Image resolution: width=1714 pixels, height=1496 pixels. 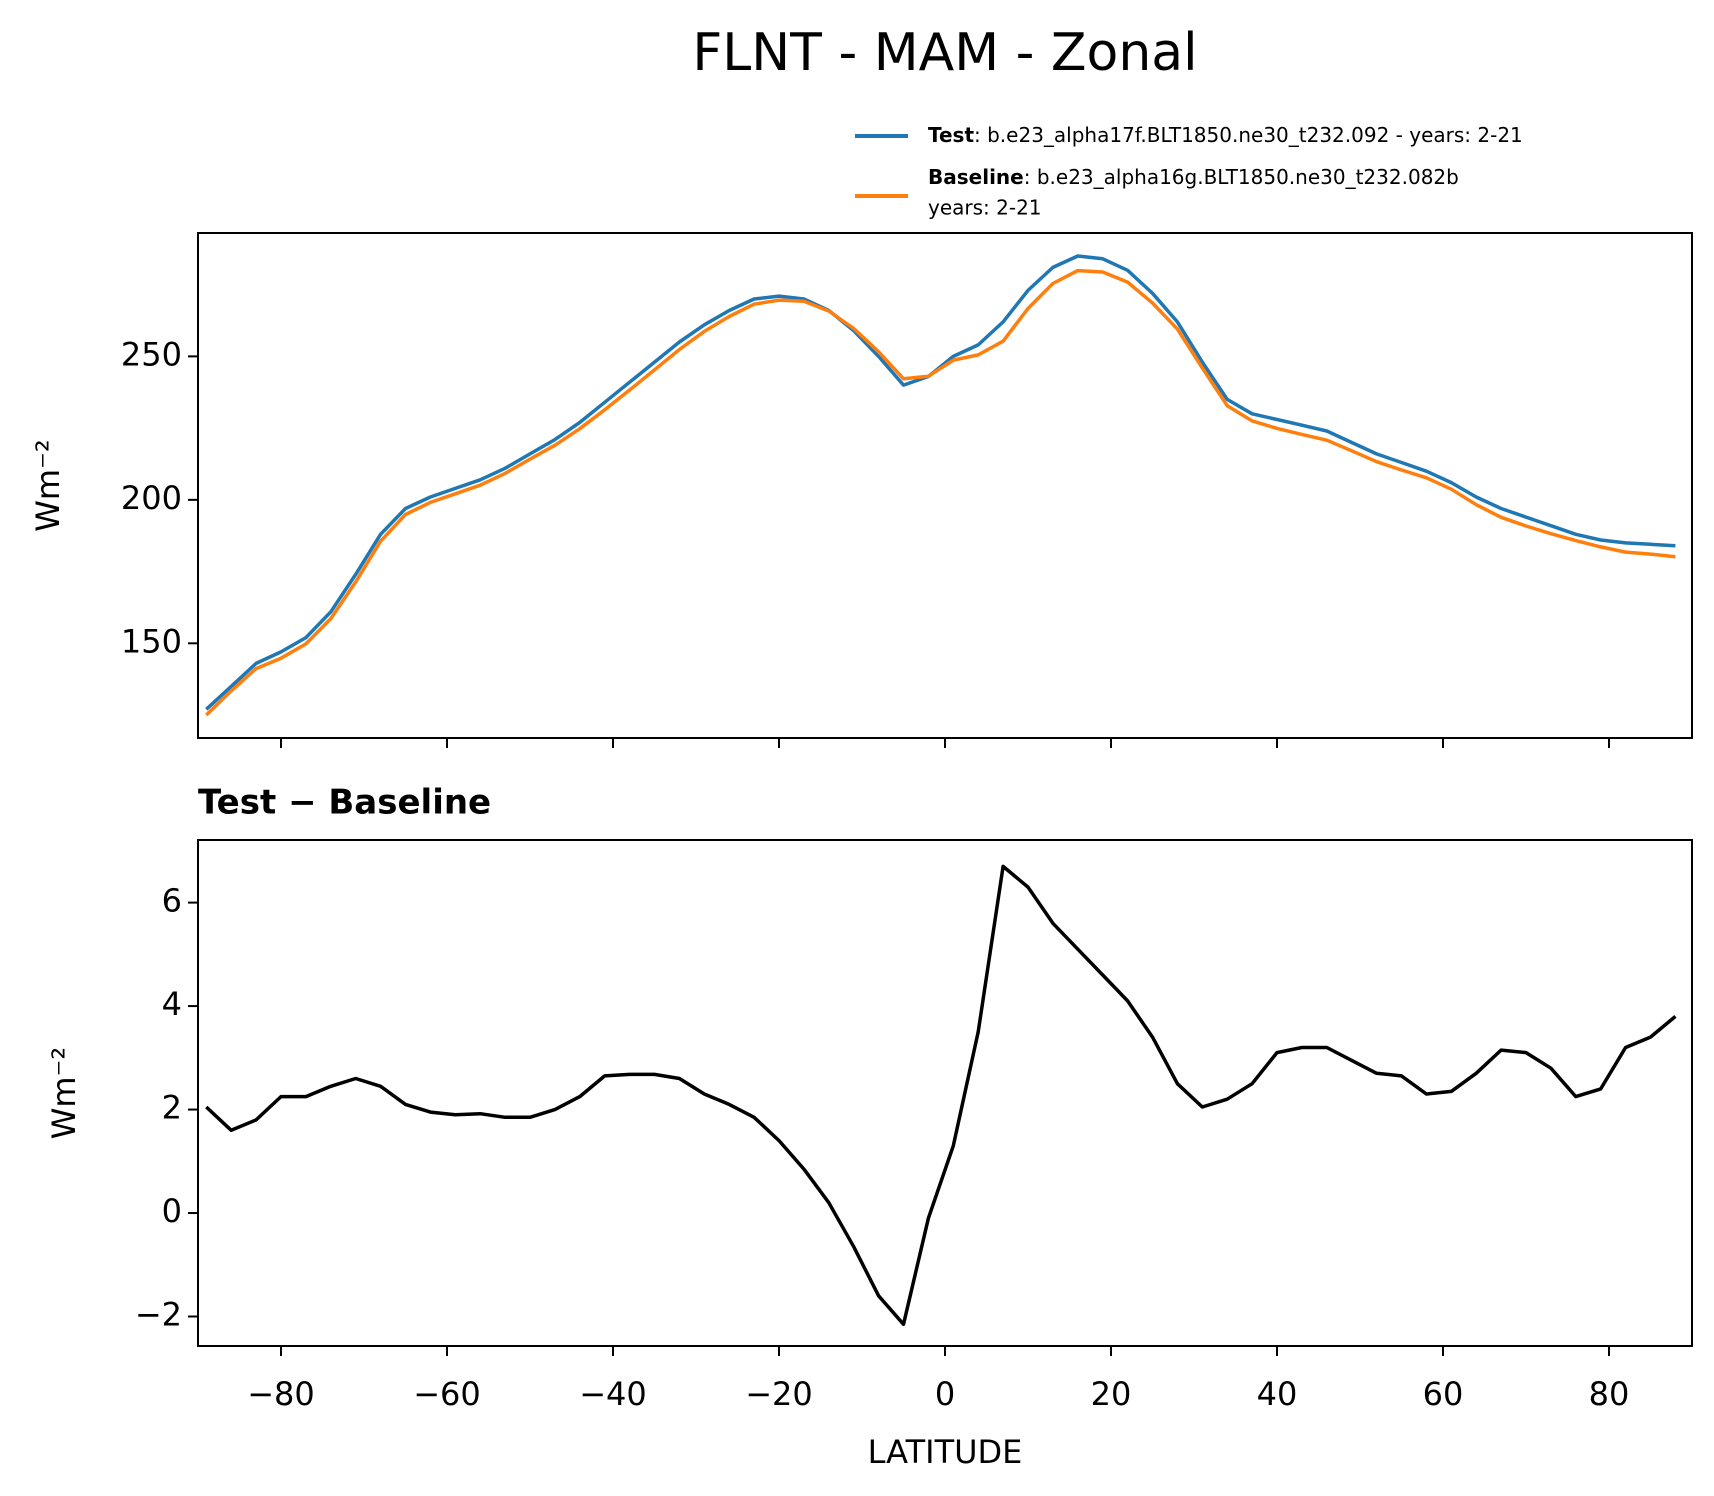 I want to click on legend-text: : b.e23_alpha16g.BLT1850.ne30_t232.082b, so click(x=1241, y=177).